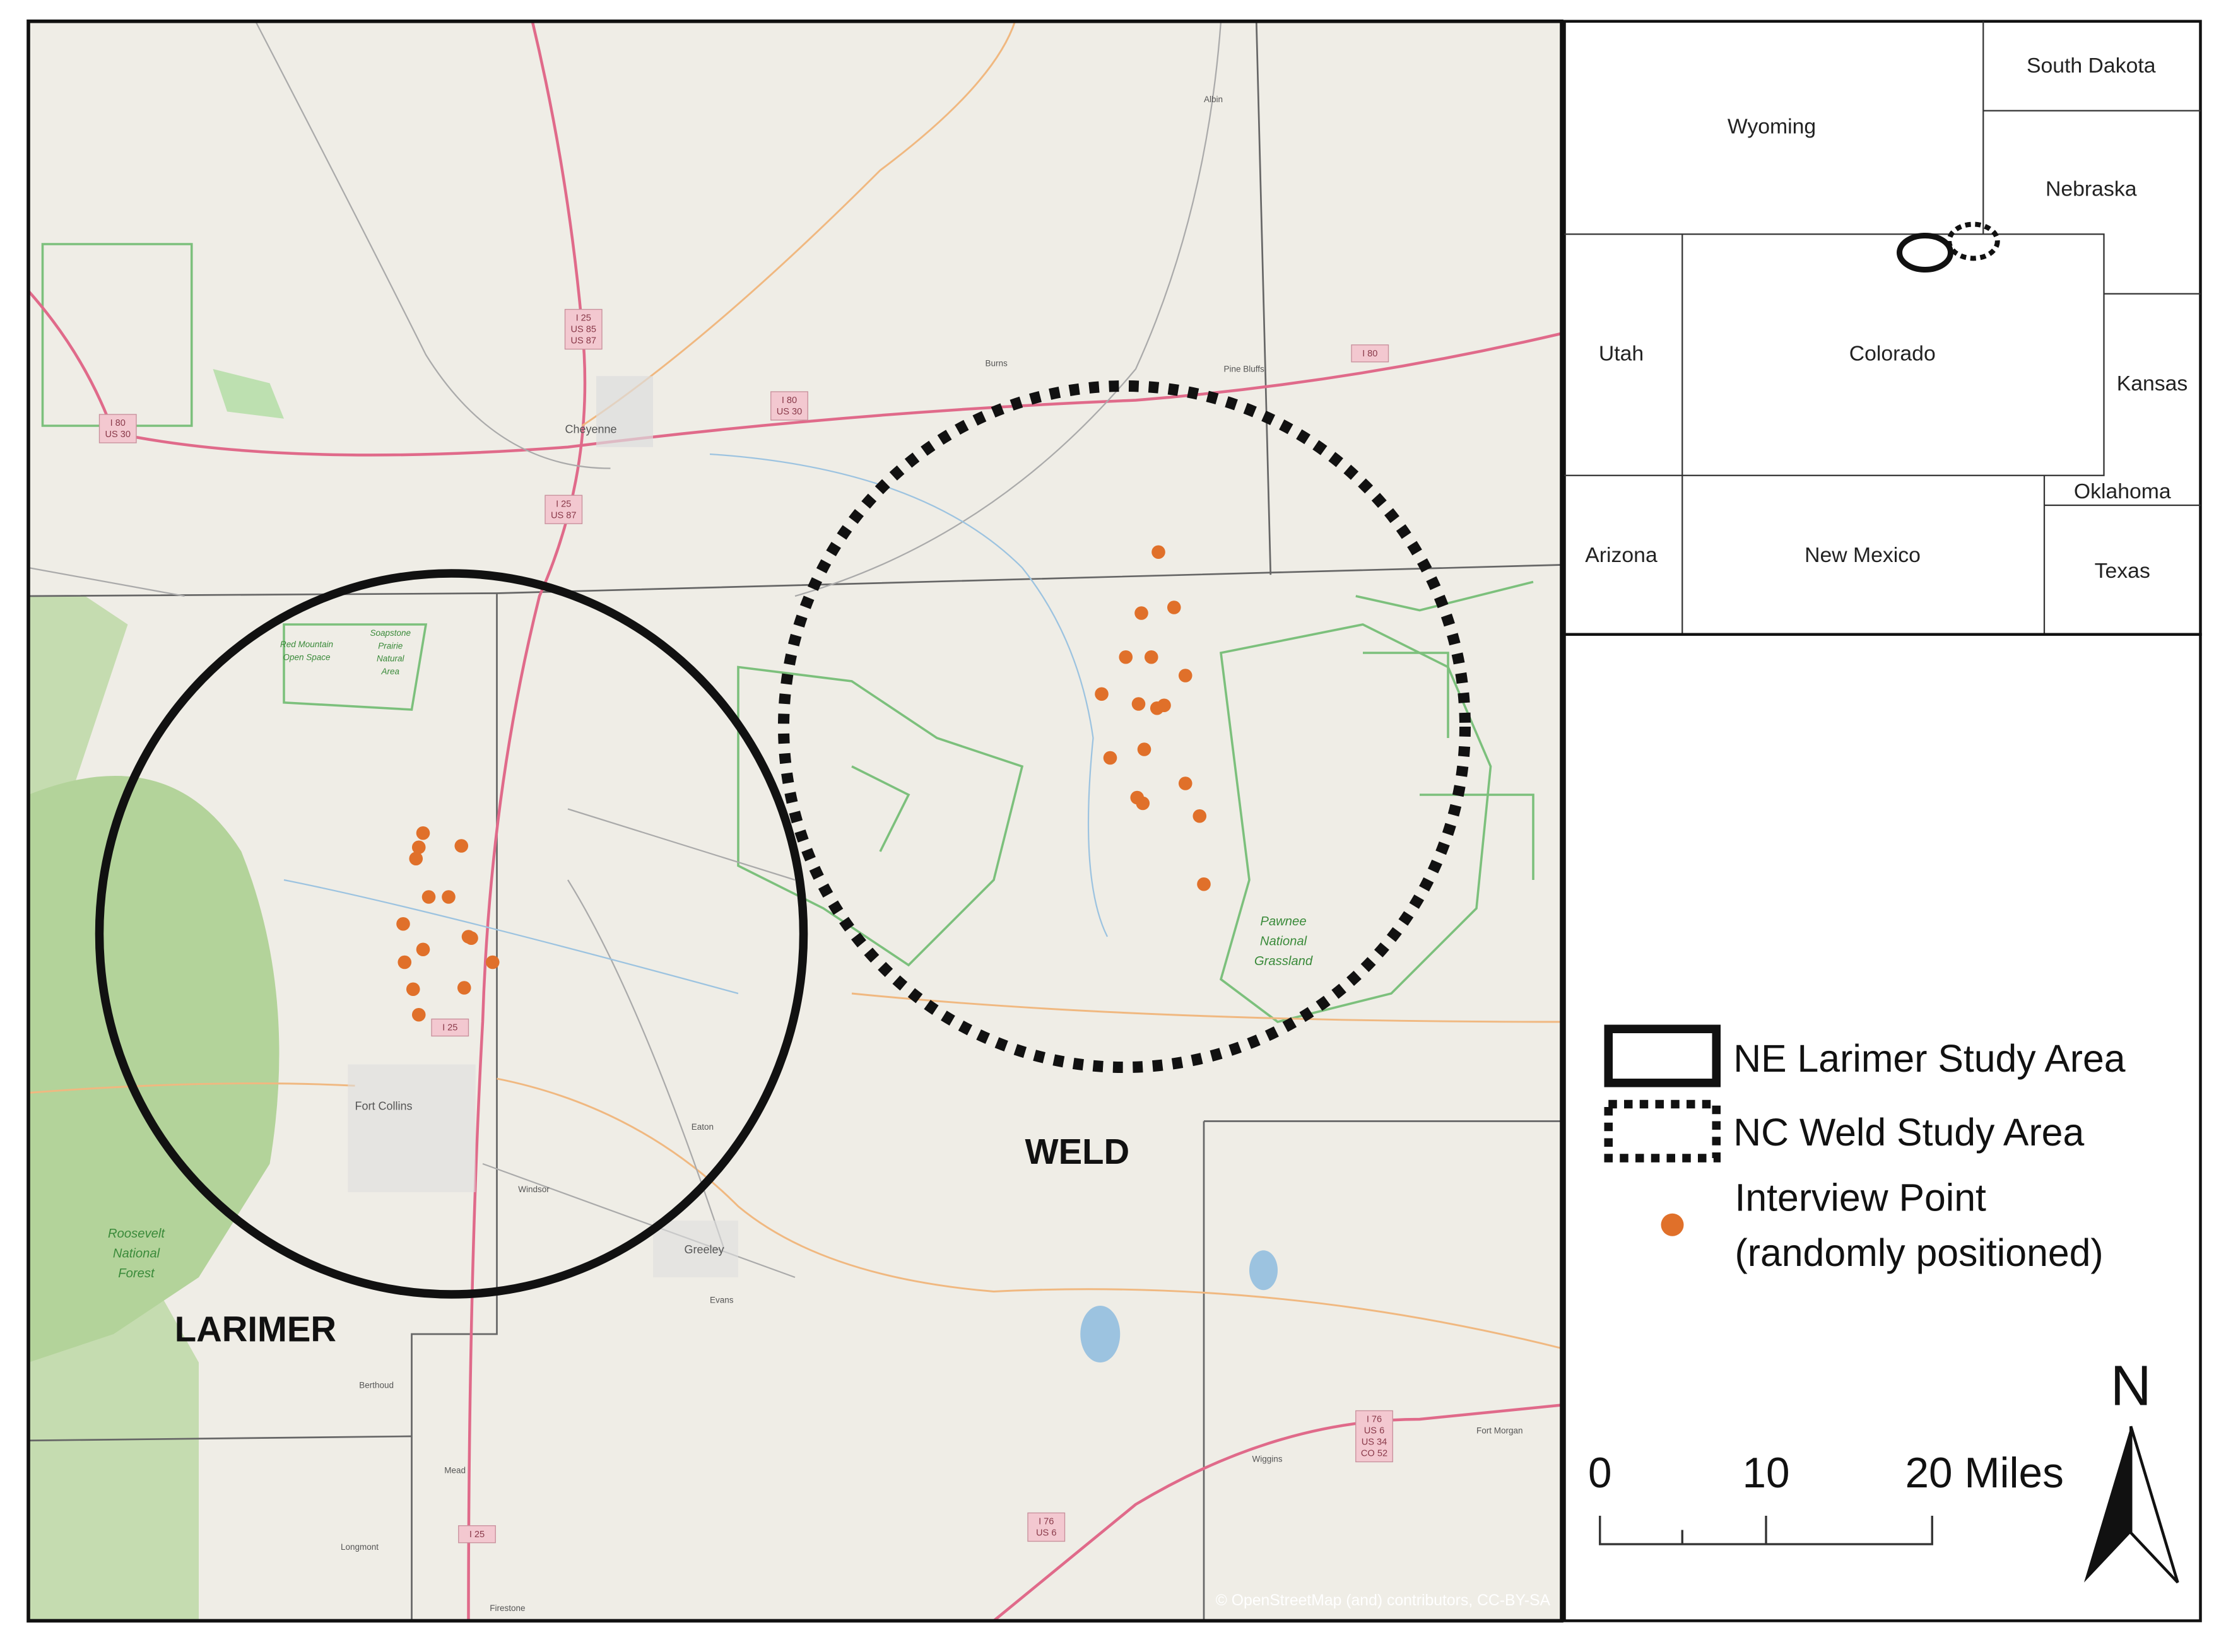  Describe the element at coordinates (1919, 1252) in the screenshot. I see `legend-label: (randomly positioned)` at that location.